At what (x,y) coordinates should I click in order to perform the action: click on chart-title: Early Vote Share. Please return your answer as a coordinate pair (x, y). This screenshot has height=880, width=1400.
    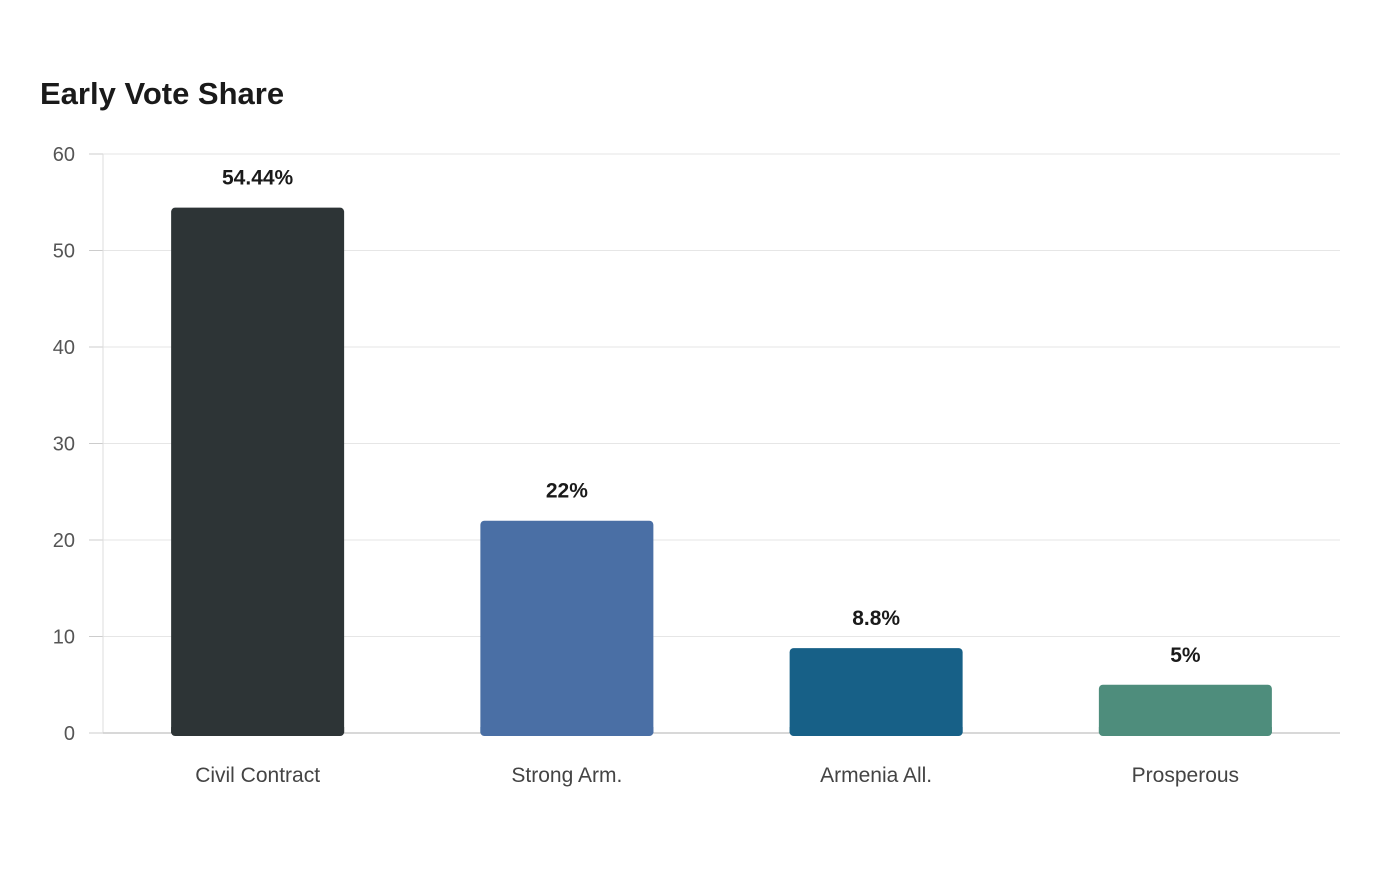
    Looking at the image, I should click on (162, 93).